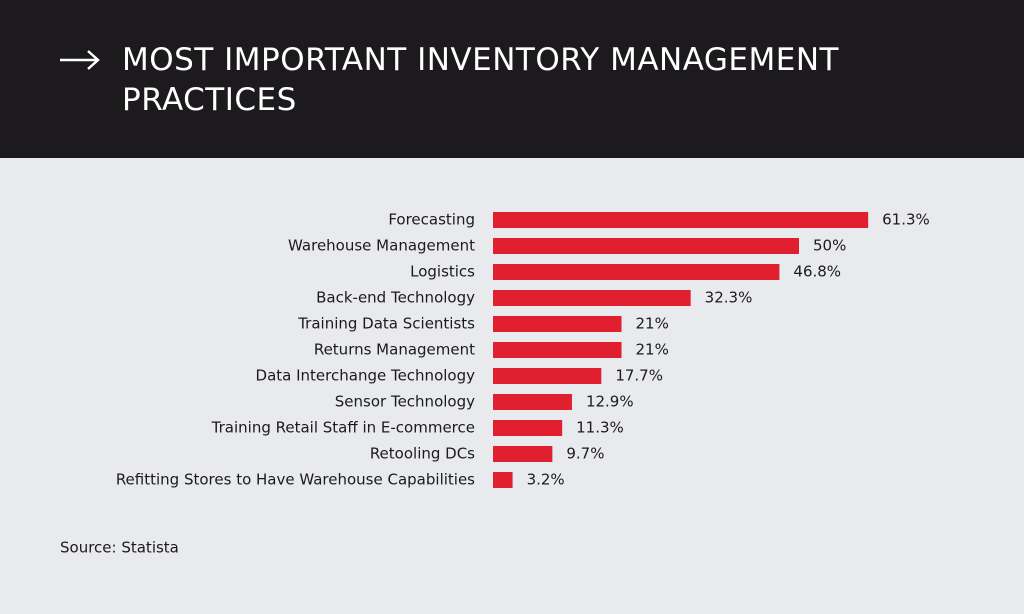 Image resolution: width=1024 pixels, height=614 pixels. I want to click on category-label: Forecasting, so click(431, 220).